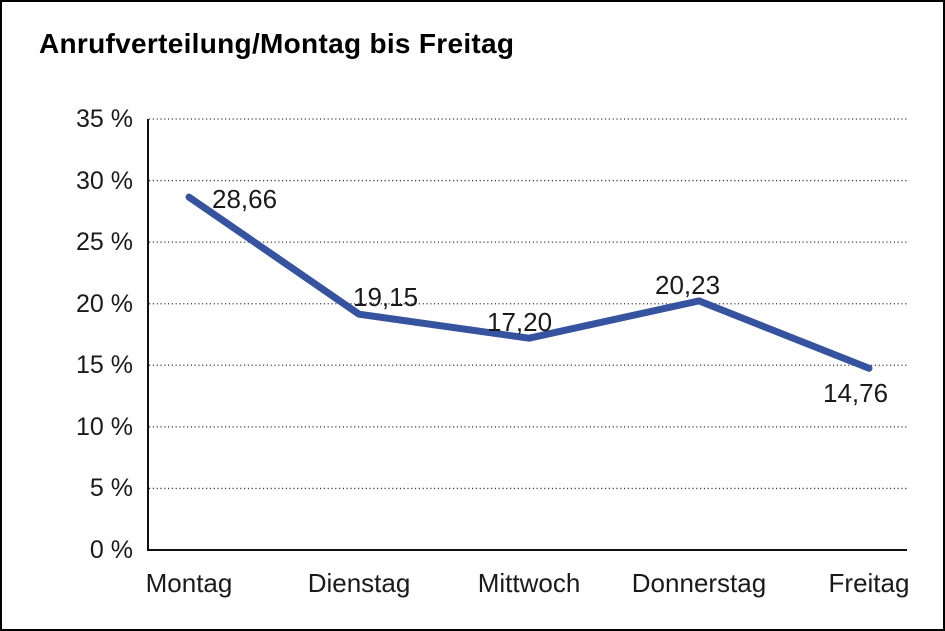 The width and height of the screenshot is (945, 631). Describe the element at coordinates (111, 550) in the screenshot. I see `y-tick-label: 0 %` at that location.